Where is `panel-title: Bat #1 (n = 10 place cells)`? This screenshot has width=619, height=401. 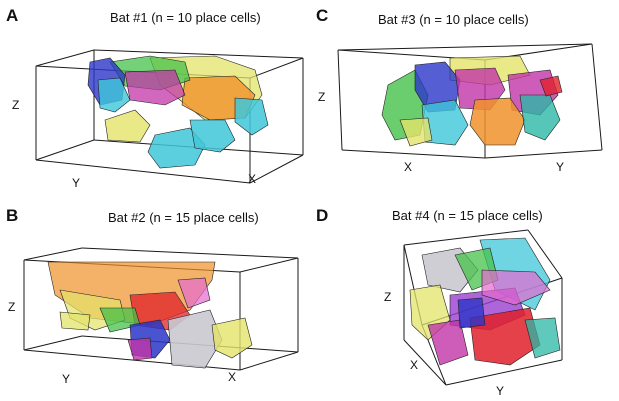
panel-title: Bat #1 (n = 10 place cells) is located at coordinates (185, 17).